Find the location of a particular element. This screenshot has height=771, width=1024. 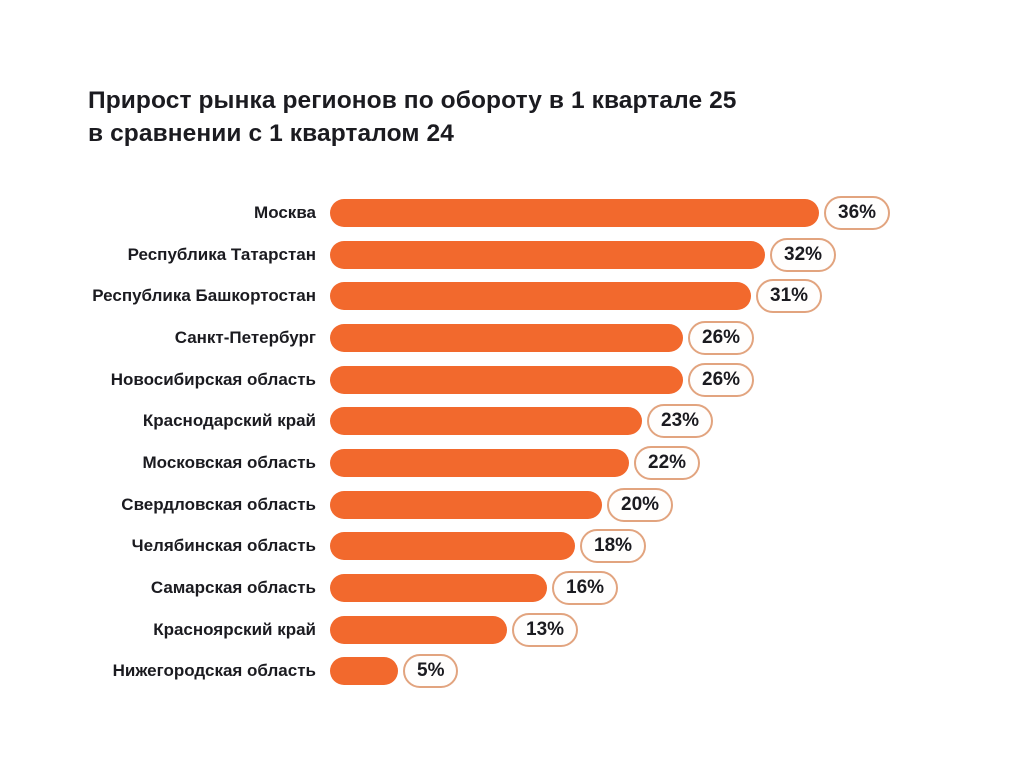

bar-row-label: Нижегородская область is located at coordinates (214, 671).